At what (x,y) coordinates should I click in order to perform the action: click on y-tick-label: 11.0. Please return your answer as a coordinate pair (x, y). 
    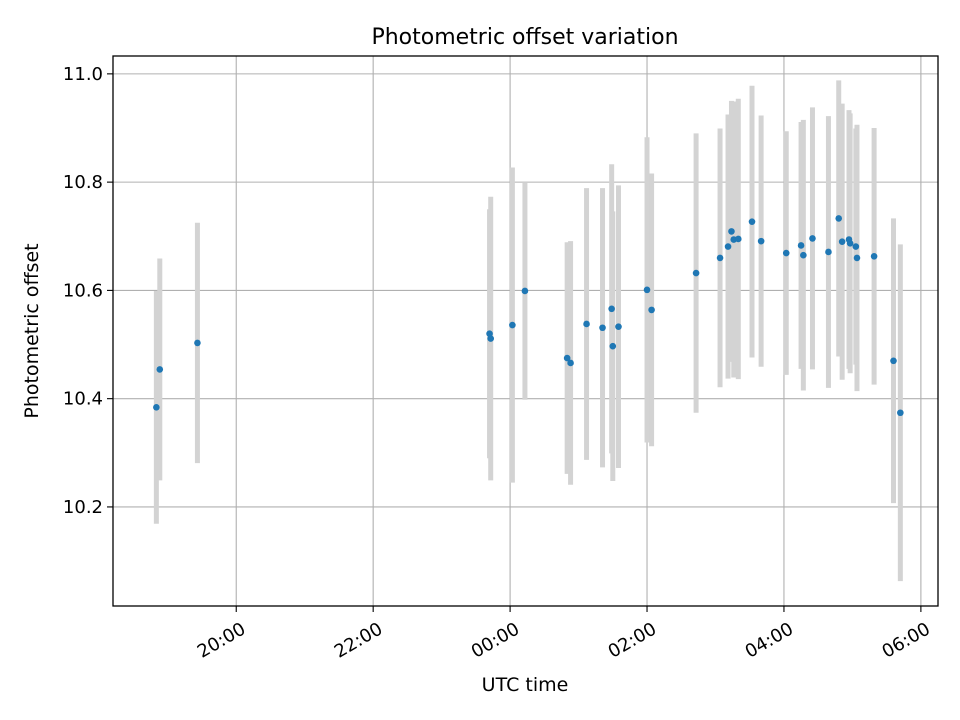
    Looking at the image, I should click on (83, 74).